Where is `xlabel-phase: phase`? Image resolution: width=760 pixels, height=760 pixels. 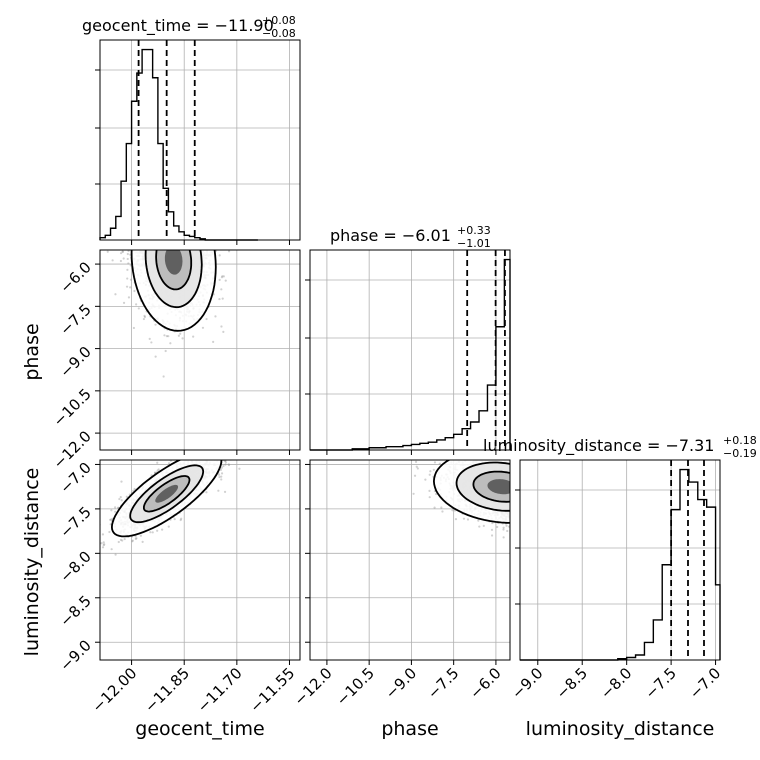
xlabel-phase: phase is located at coordinates (409, 729).